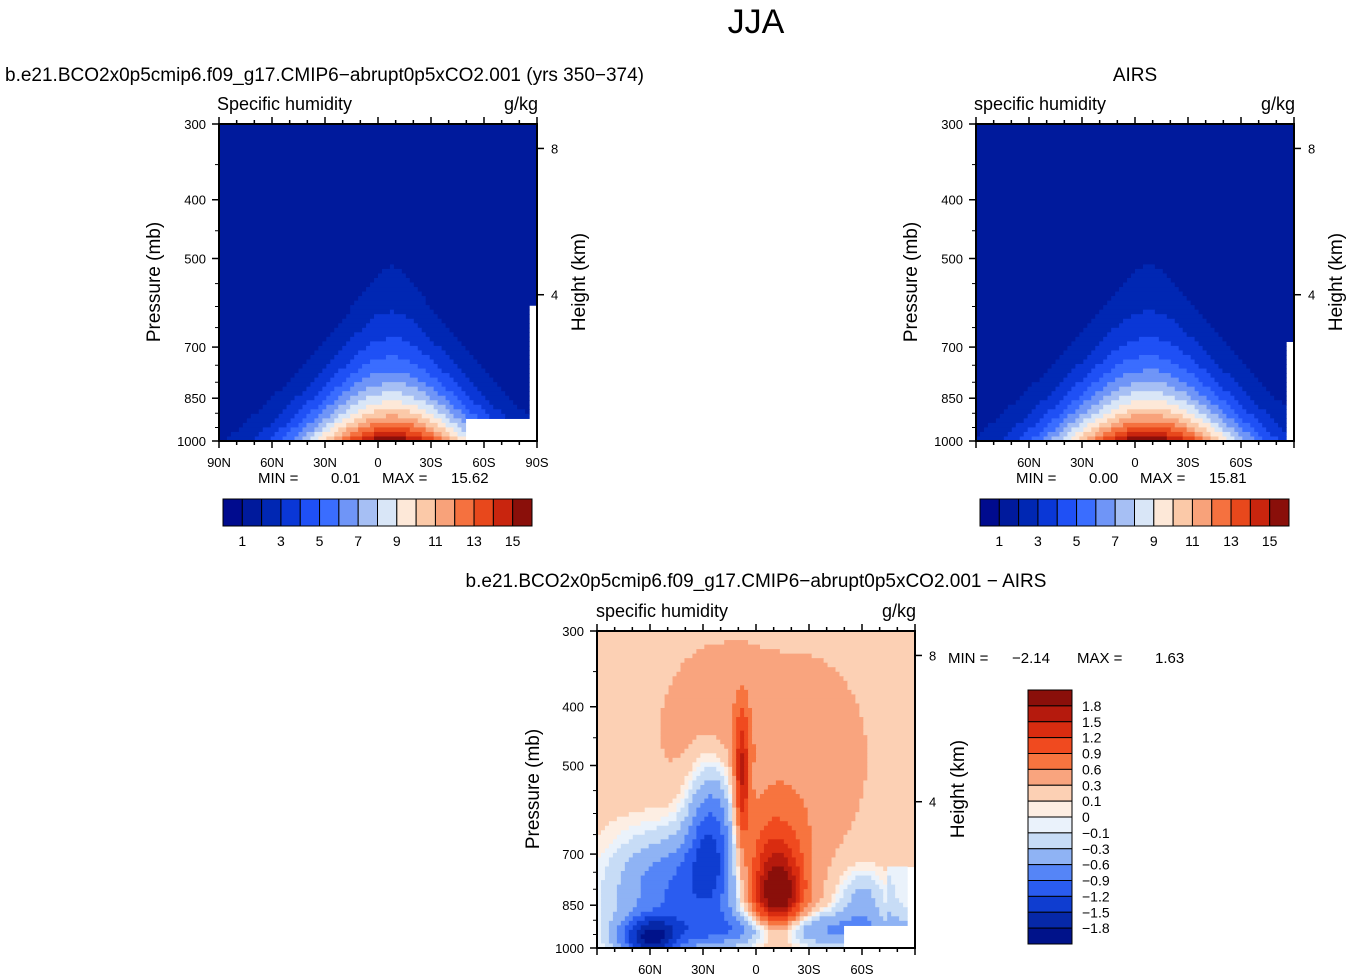 The width and height of the screenshot is (1352, 980). What do you see at coordinates (756, 790) in the screenshot?
I see `diff-field` at bounding box center [756, 790].